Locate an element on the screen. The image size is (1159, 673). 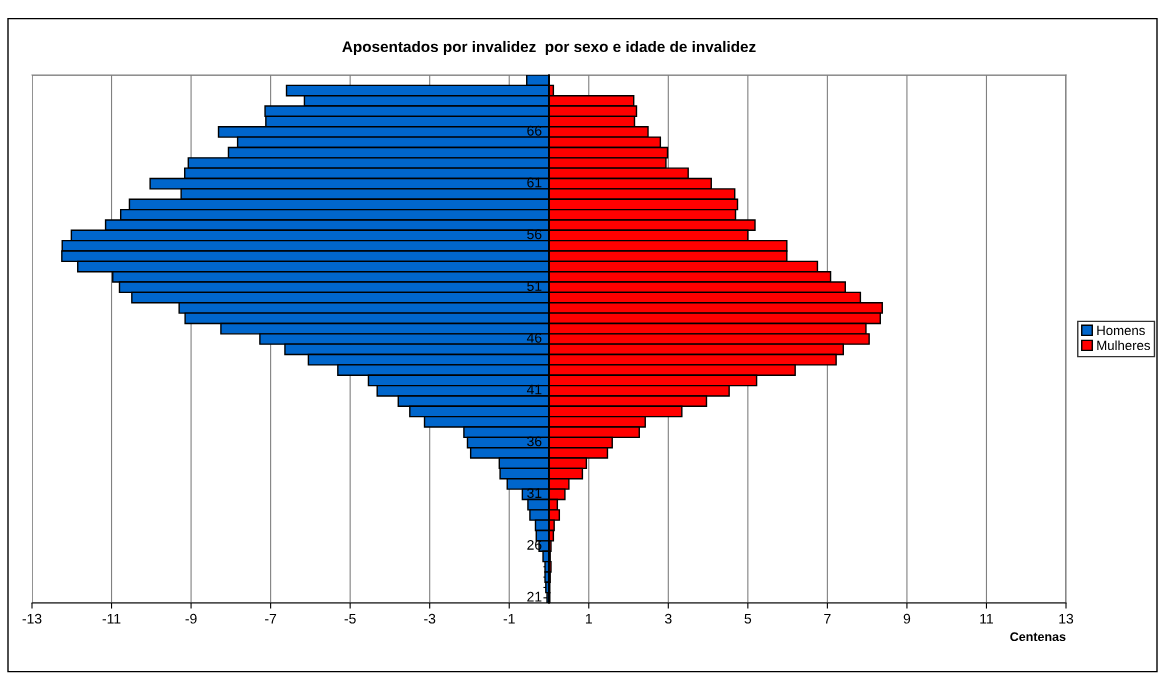
legend-label: Homens is located at coordinates (1121, 330).